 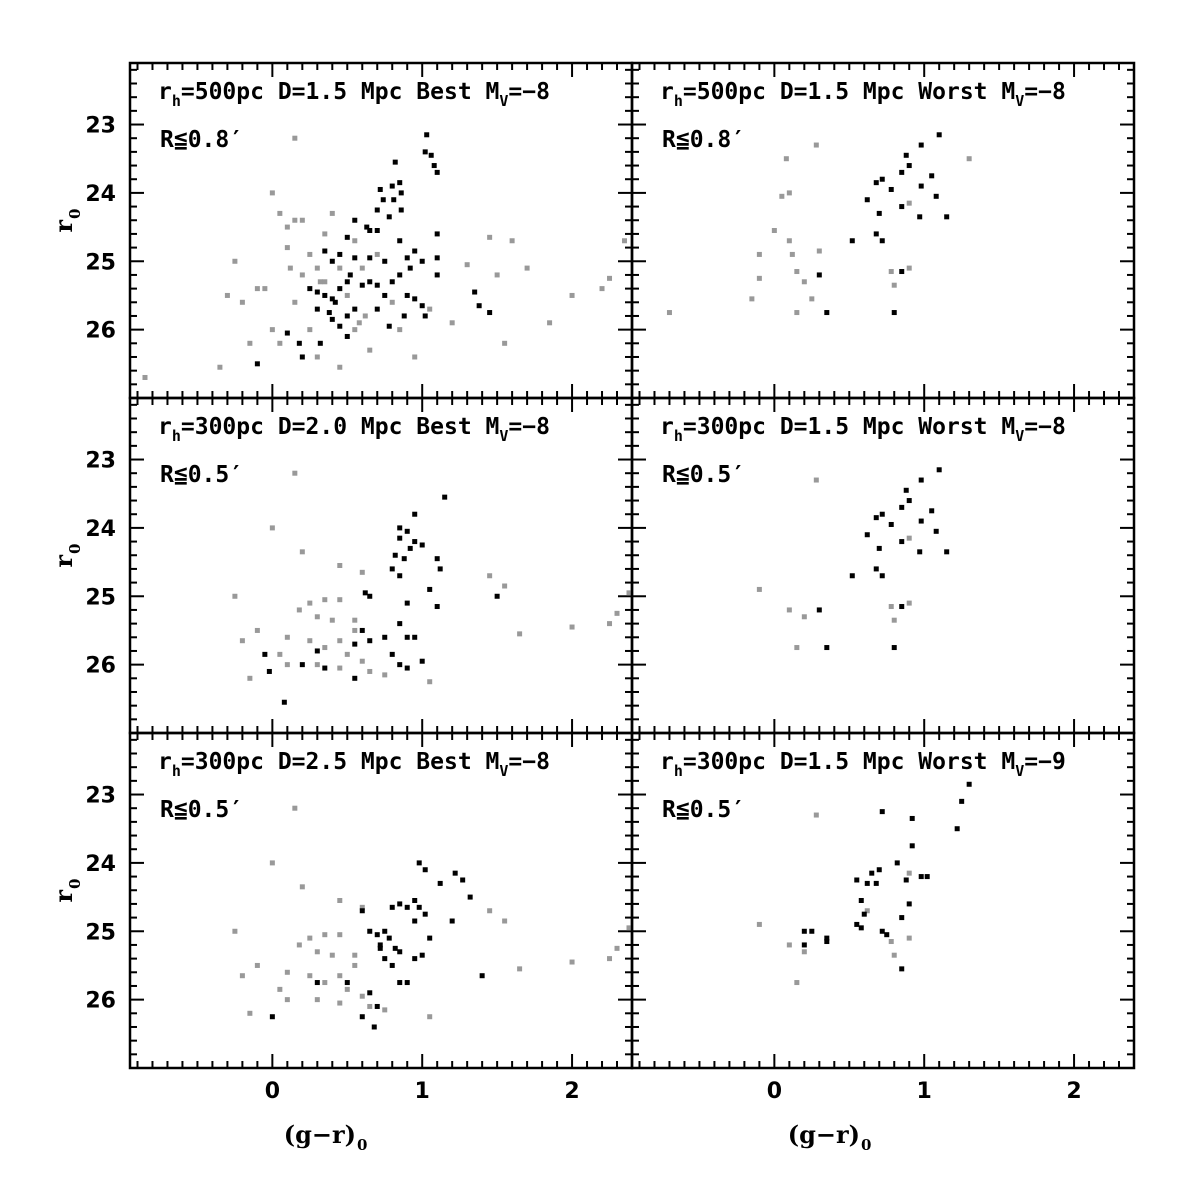 I want to click on panel-6: 0 1 2 rh=300pc D=1.5 Mpc Worst MV=−9 R≦0.5′, so click(x=883, y=917).